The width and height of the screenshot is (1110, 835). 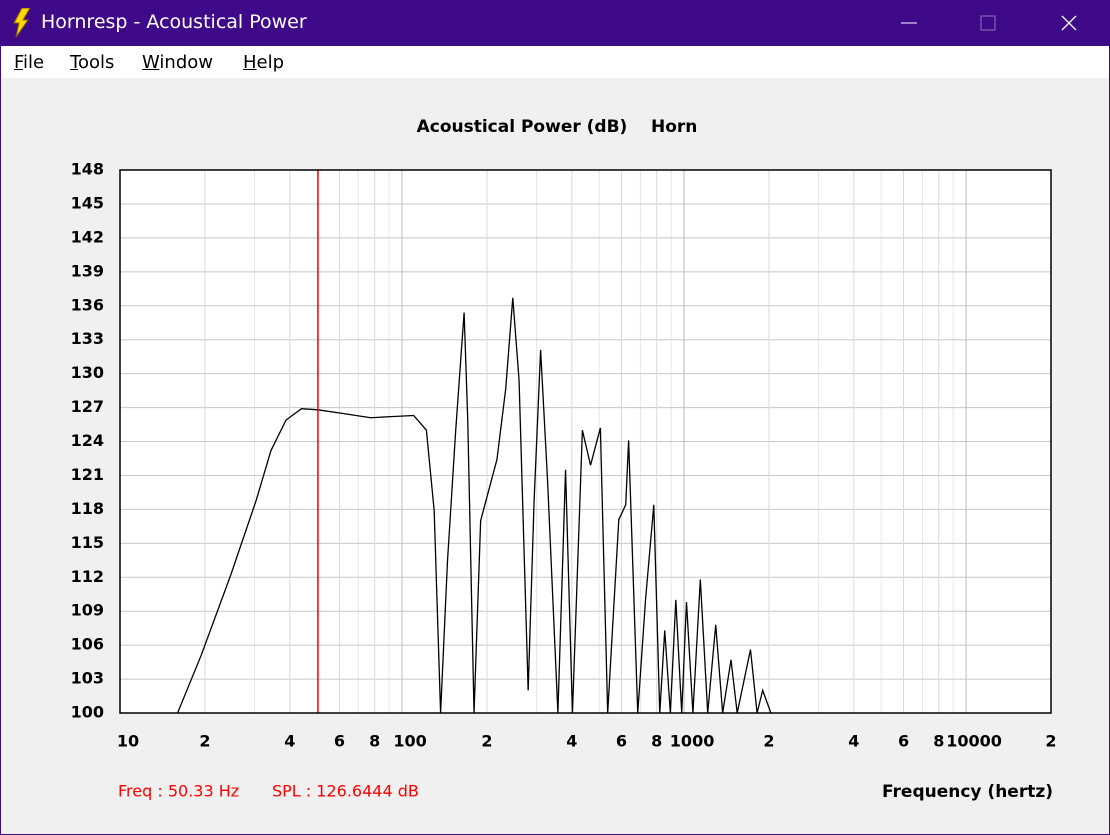 I want to click on y-tick-label: 139, so click(x=87, y=270).